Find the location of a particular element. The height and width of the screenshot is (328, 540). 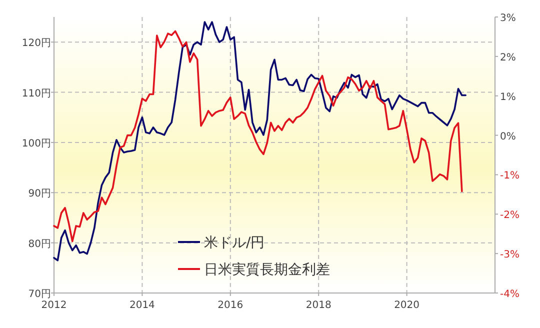

x-tick-label: 2014 is located at coordinates (142, 305).